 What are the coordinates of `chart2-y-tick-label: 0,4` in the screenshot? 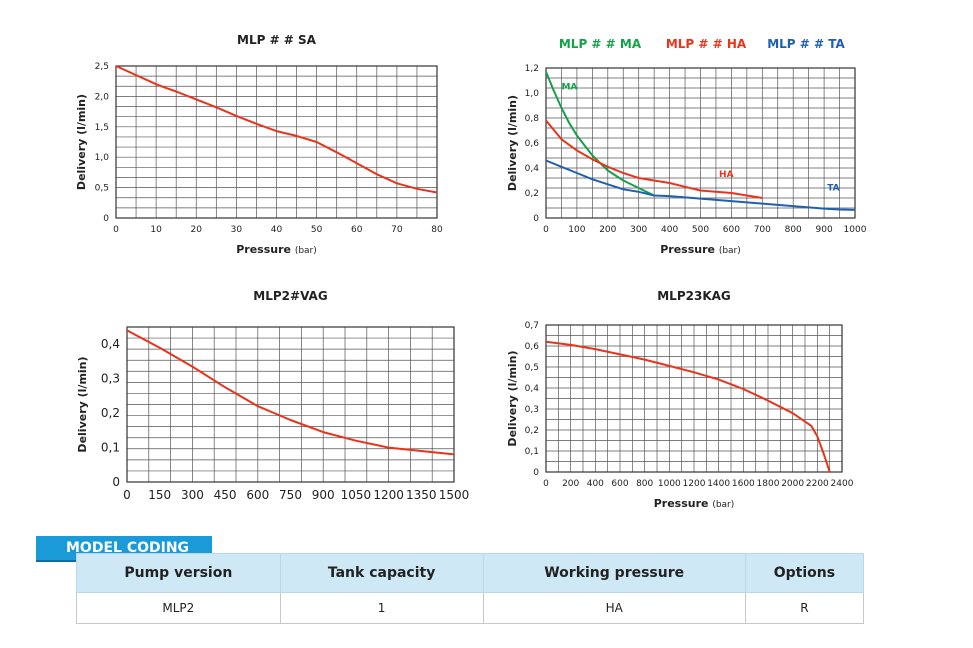 It's located at (532, 169).